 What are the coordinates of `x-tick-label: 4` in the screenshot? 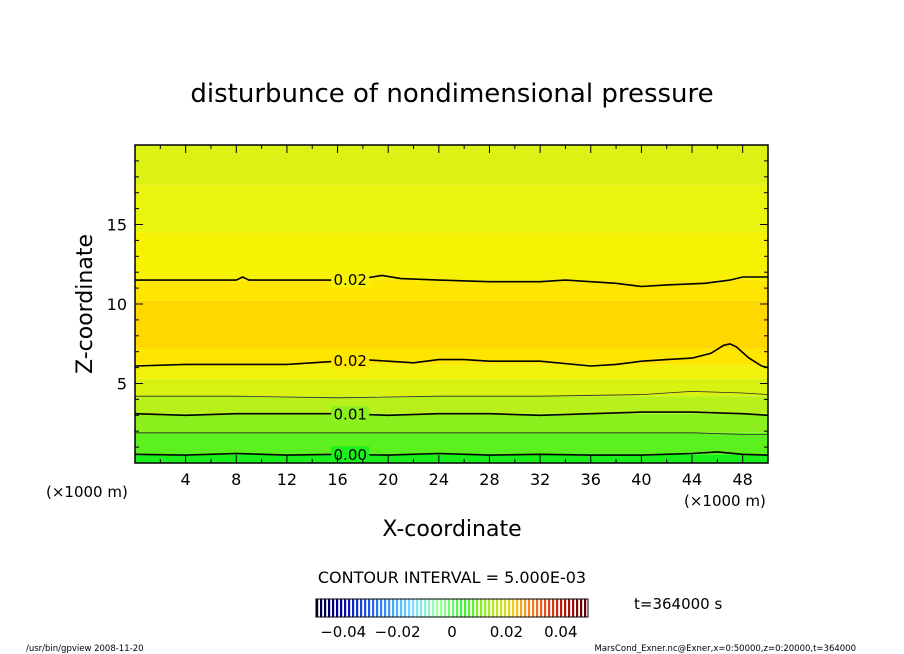 It's located at (186, 479).